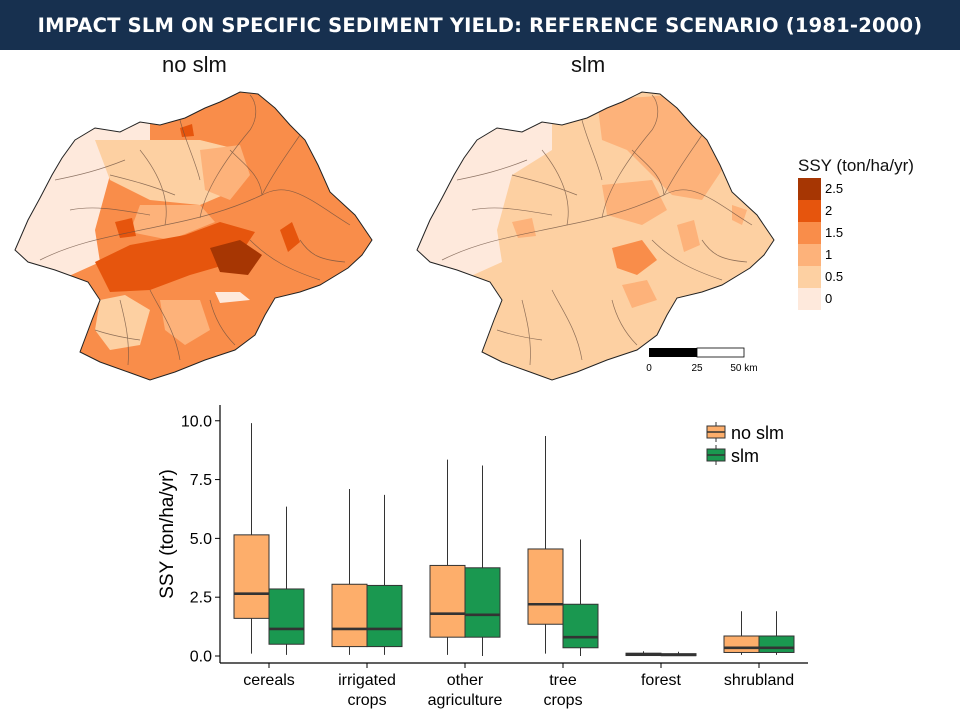 Image resolution: width=960 pixels, height=720 pixels. What do you see at coordinates (196, 421) in the screenshot?
I see `y-tick-label: 10.0` at bounding box center [196, 421].